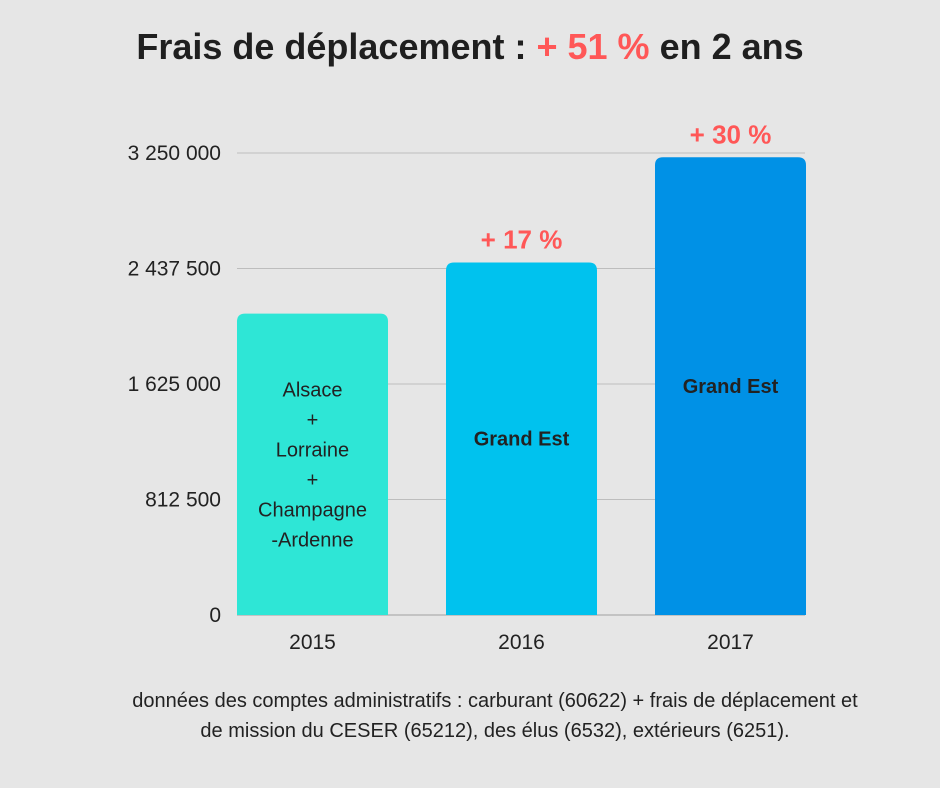 The width and height of the screenshot is (940, 788). I want to click on title-text: Frais de déplacement :, so click(336, 46).